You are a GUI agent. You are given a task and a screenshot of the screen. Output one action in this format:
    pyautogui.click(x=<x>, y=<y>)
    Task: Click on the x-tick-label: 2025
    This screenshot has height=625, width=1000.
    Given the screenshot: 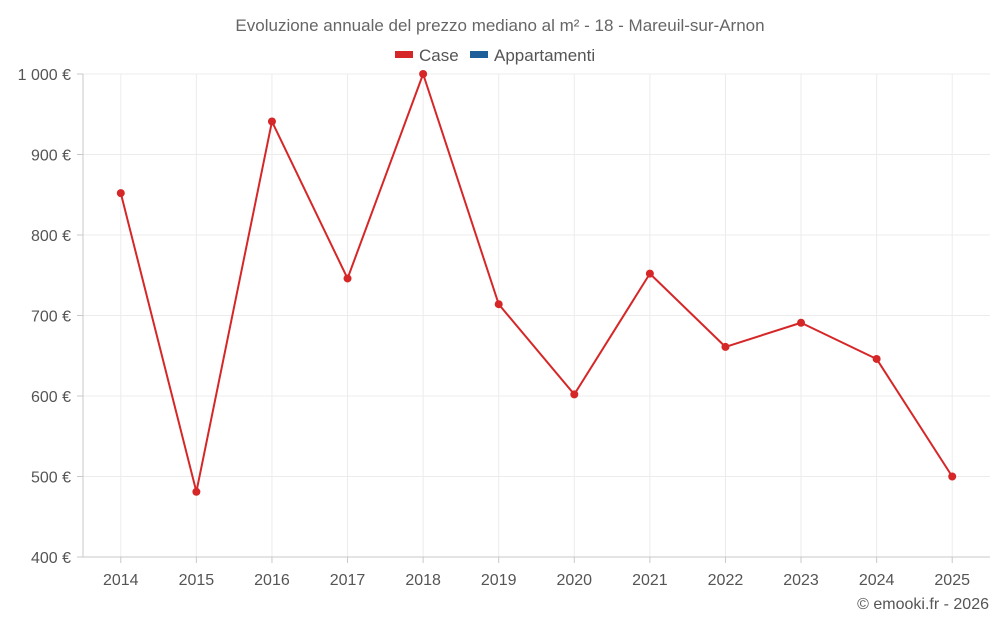 What is the action you would take?
    pyautogui.click(x=952, y=580)
    